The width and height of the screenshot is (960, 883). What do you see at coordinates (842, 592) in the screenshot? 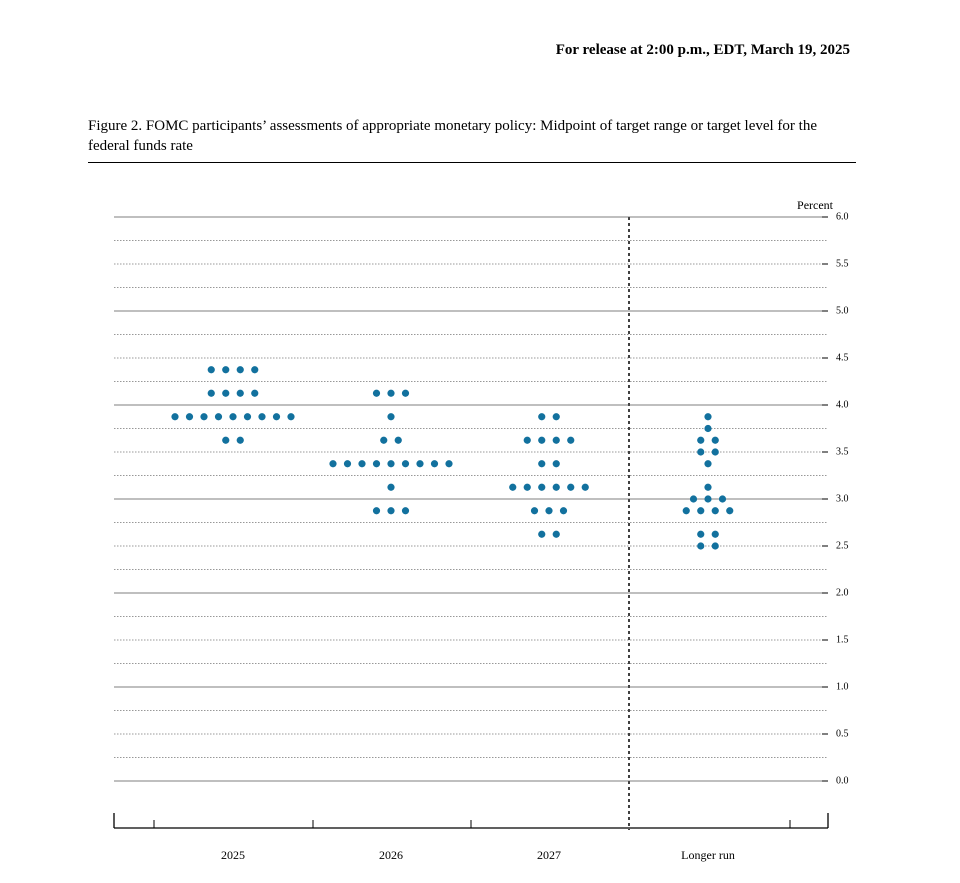
I see `y-tick-label: 2.0` at bounding box center [842, 592].